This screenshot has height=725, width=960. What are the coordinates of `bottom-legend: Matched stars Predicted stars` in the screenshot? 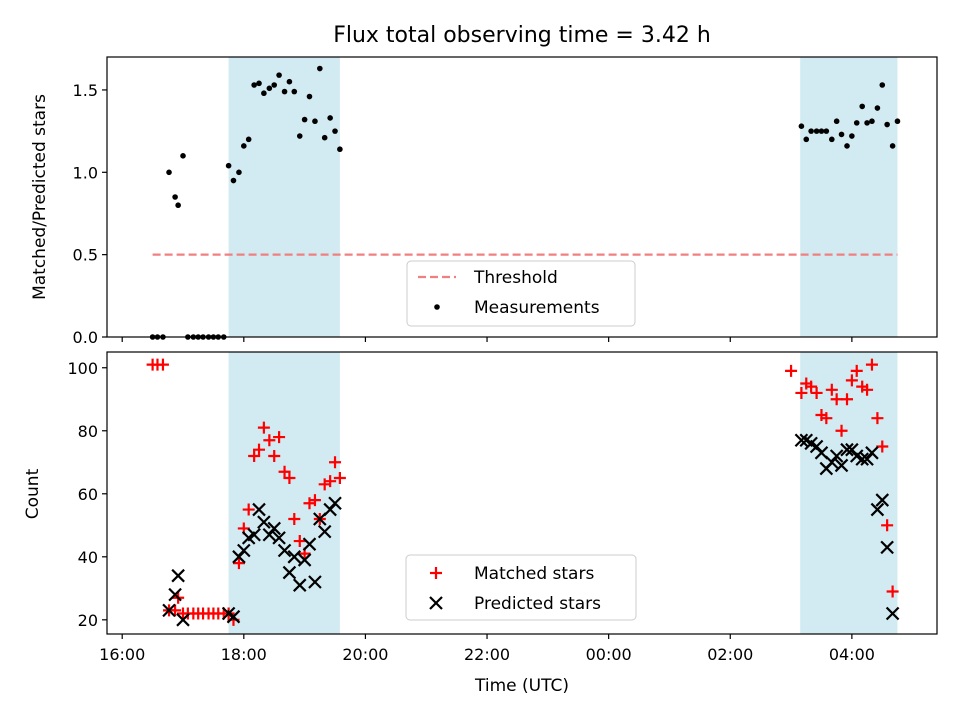 It's located at (521, 587).